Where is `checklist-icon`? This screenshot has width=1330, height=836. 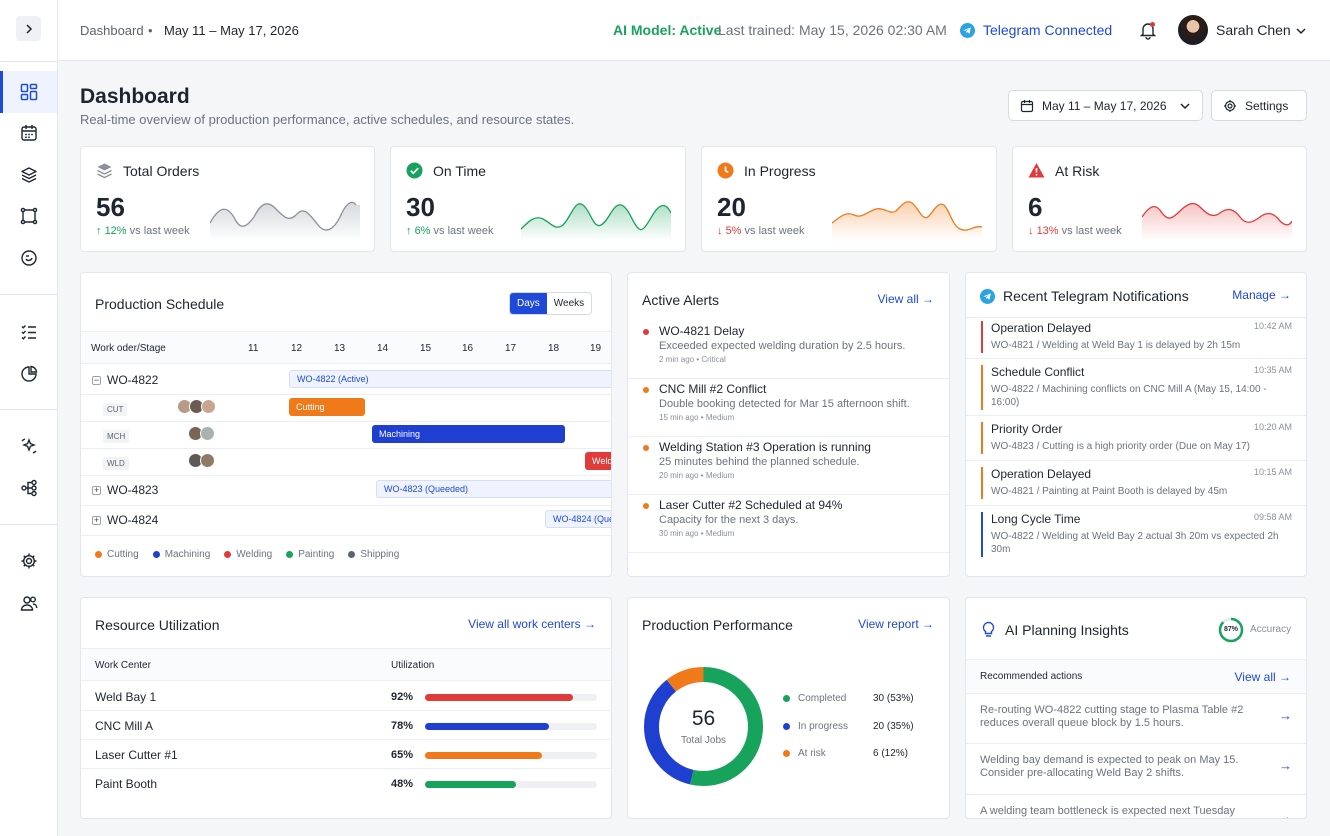
checklist-icon is located at coordinates (28, 332).